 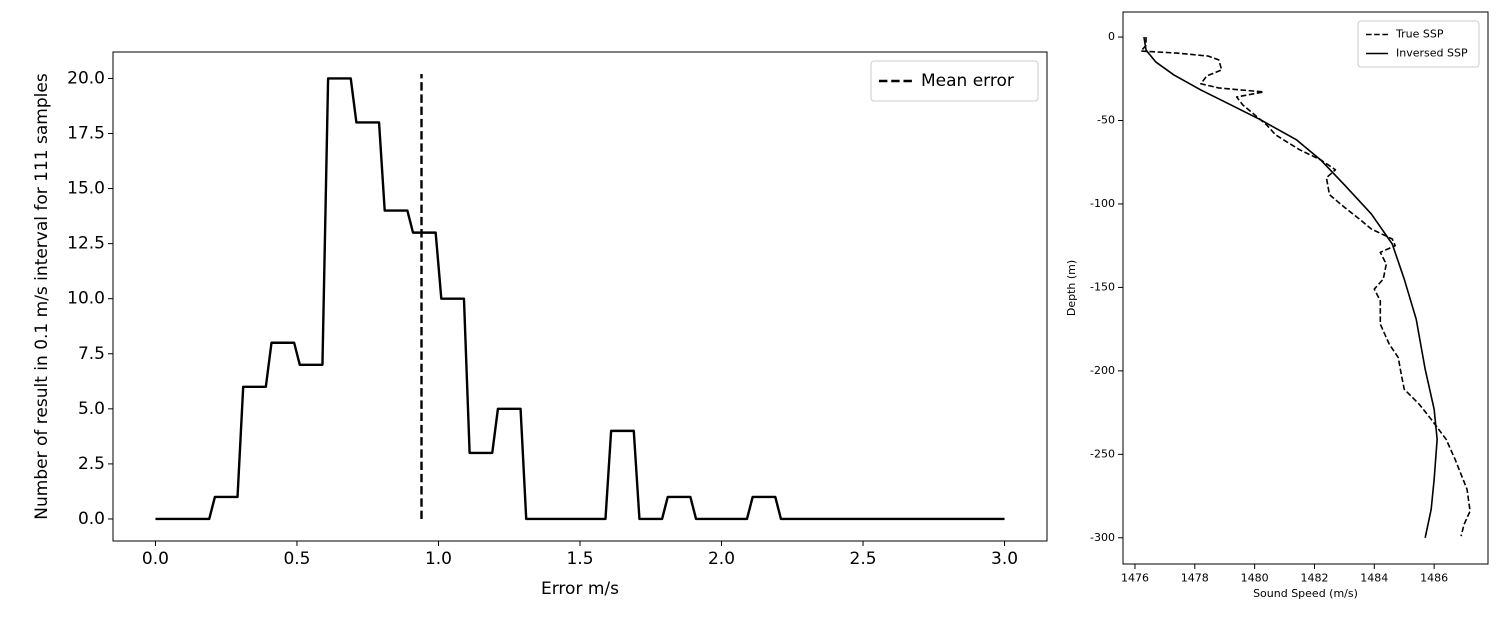 What do you see at coordinates (1102, 203) in the screenshot?
I see `y-tick-label: -100` at bounding box center [1102, 203].